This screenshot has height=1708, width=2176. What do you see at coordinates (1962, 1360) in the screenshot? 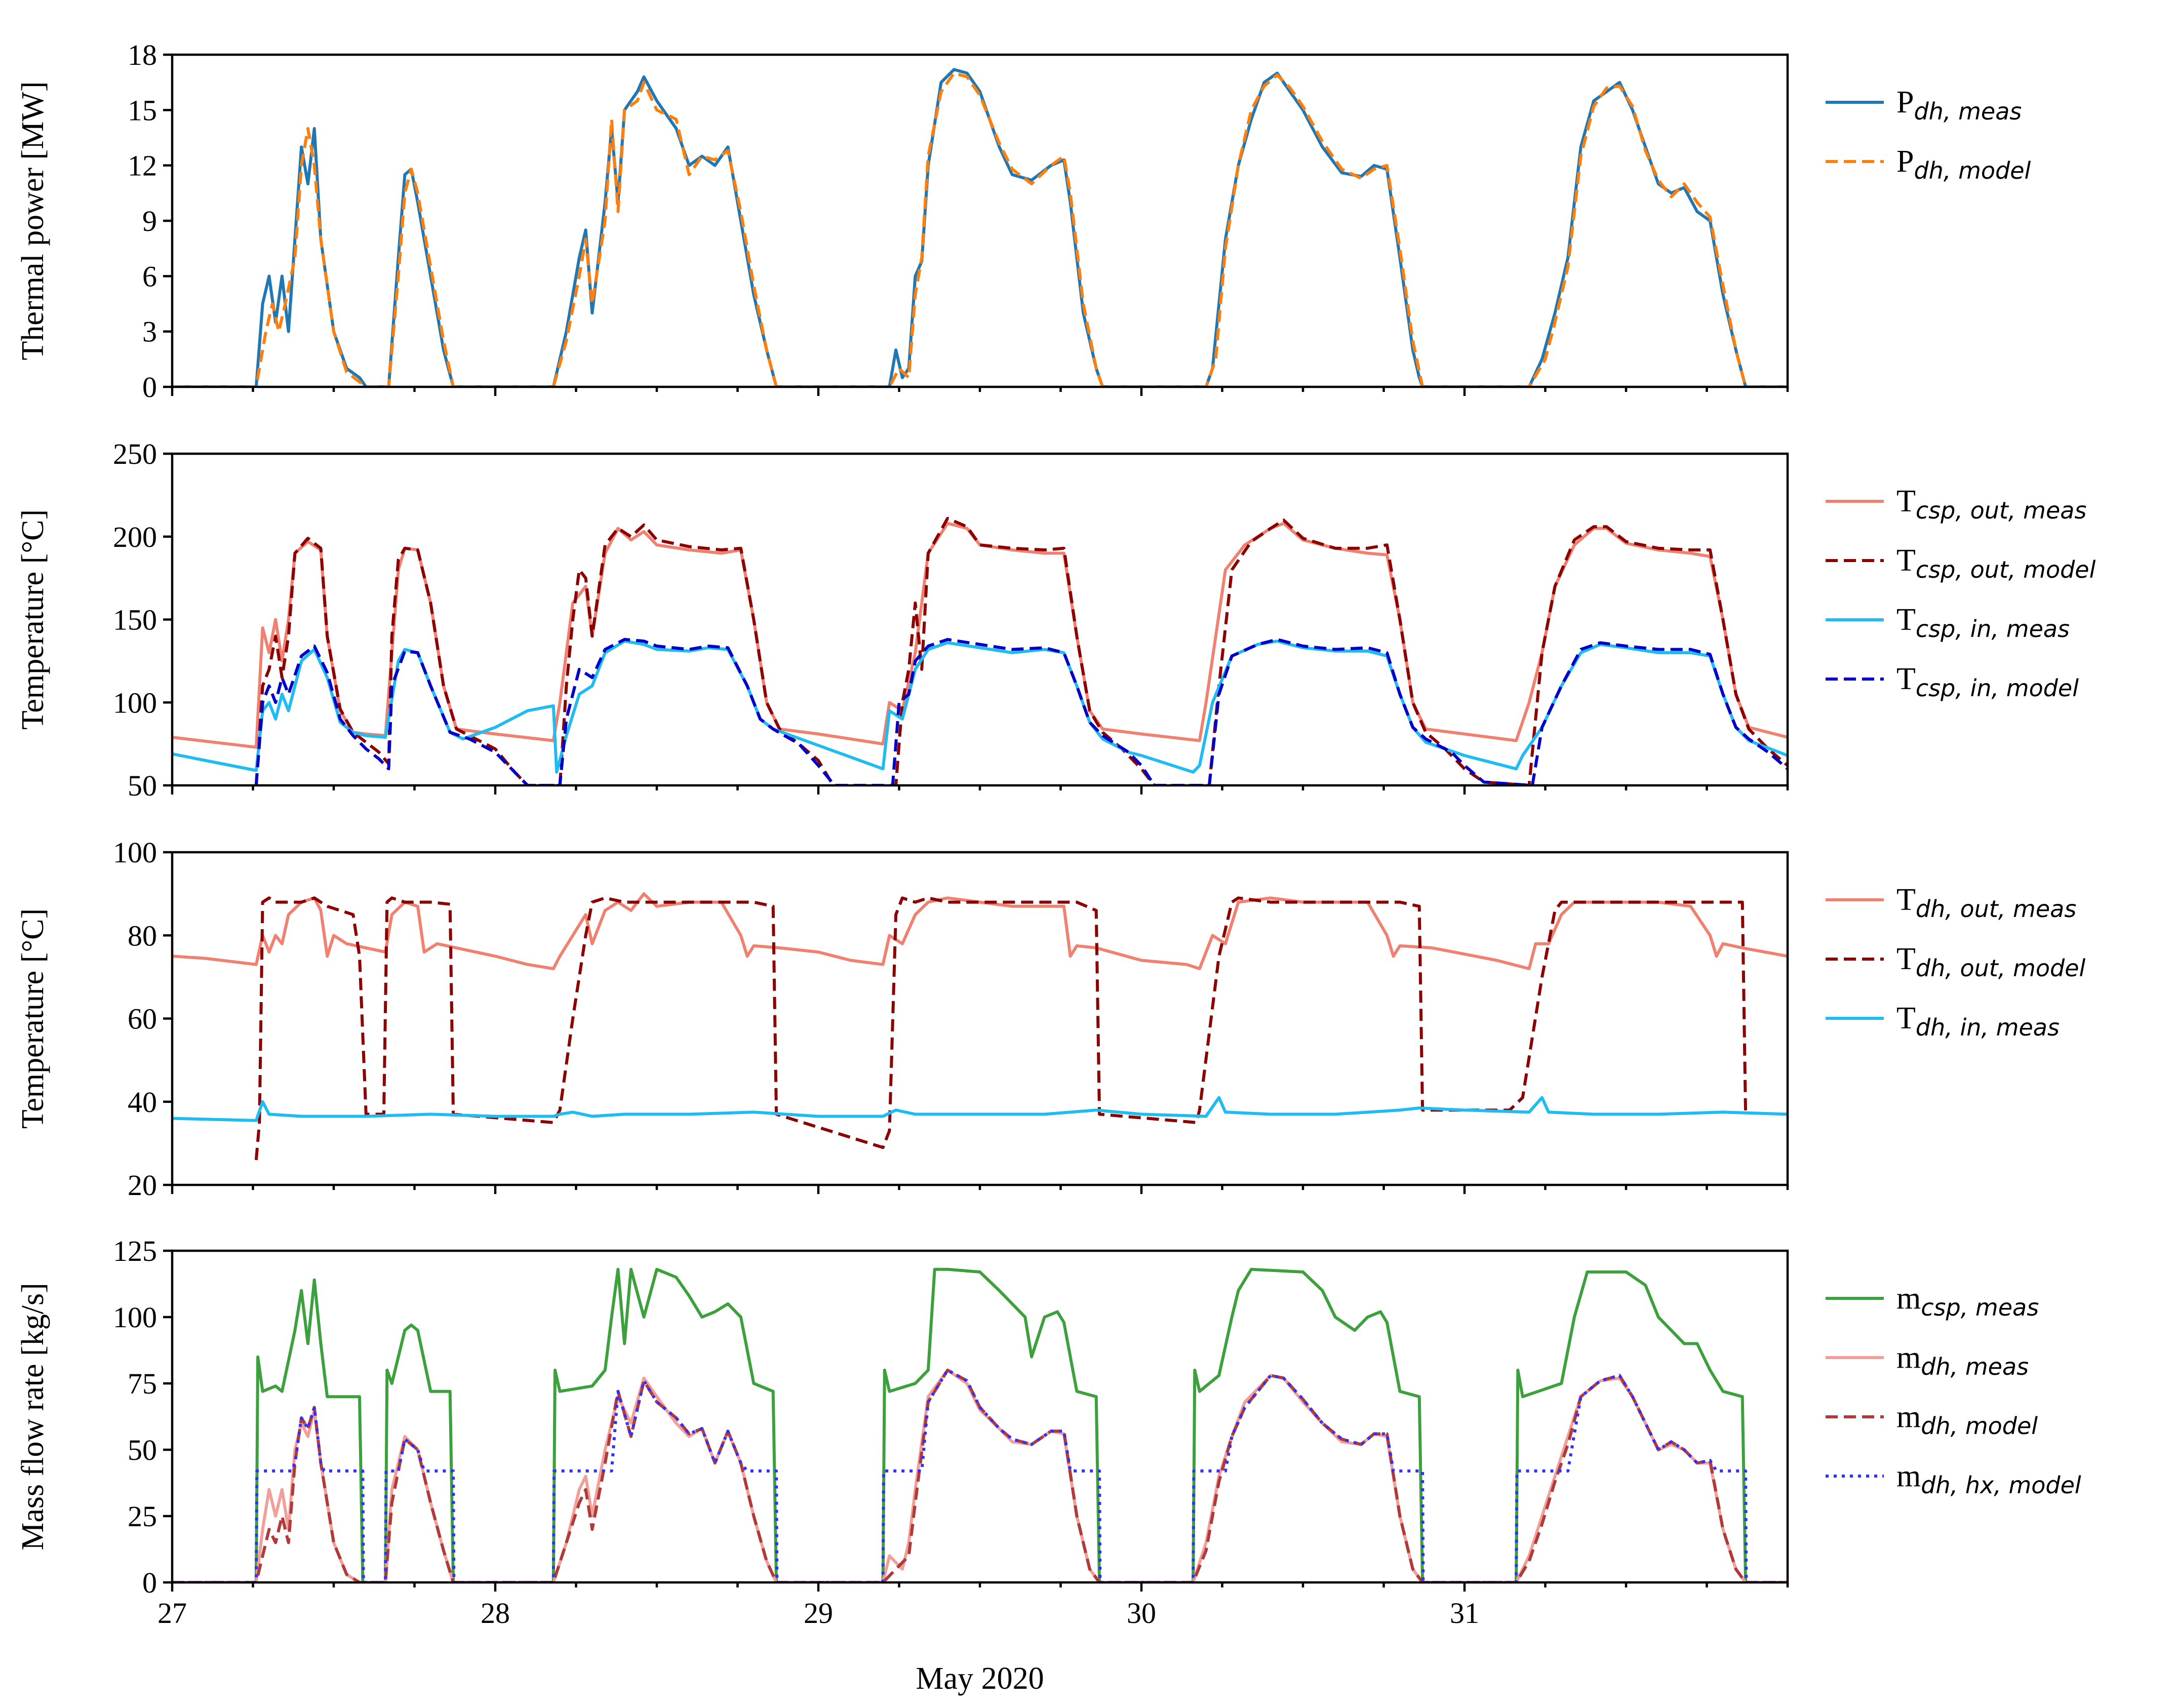
I see `legend-label: mdh, meas` at bounding box center [1962, 1360].